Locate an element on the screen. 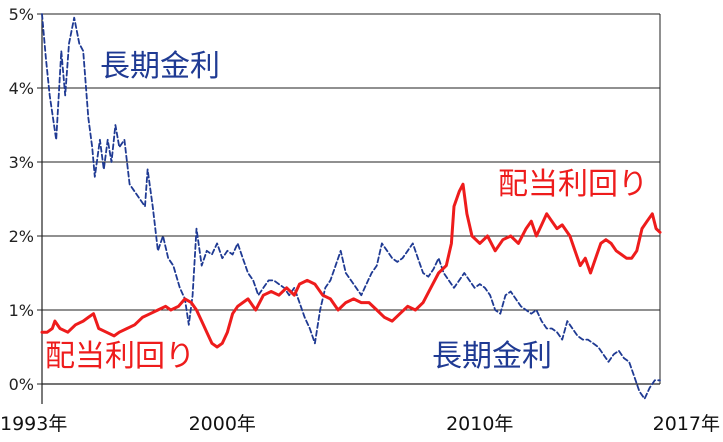  x-tick-labels: 1993年 2000年 2010年 2017年 is located at coordinates (360, 424).